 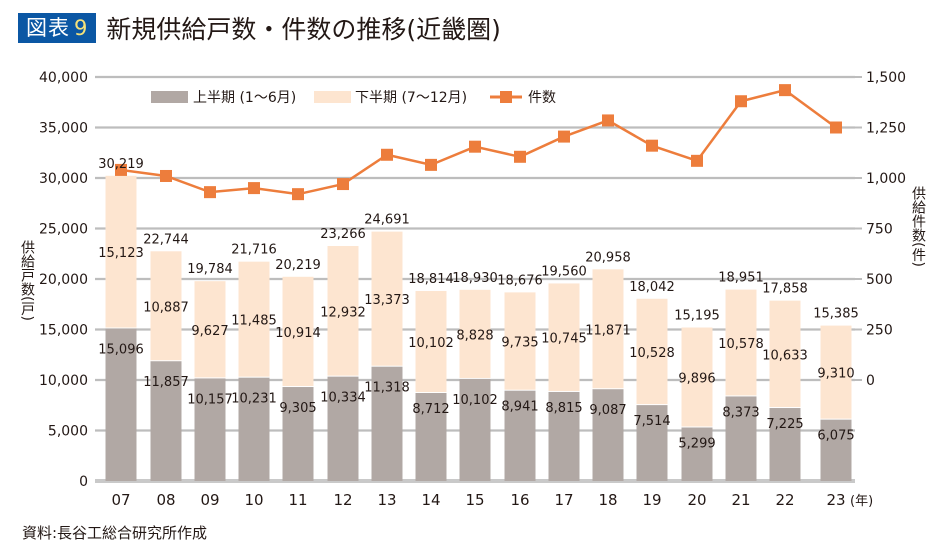 I want to click on right-tick-label: 250, so click(x=879, y=331).